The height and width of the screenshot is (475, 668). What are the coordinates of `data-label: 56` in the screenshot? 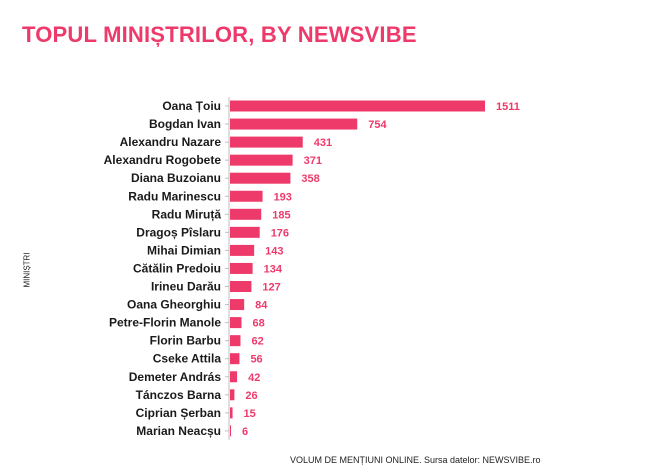 It's located at (256, 360).